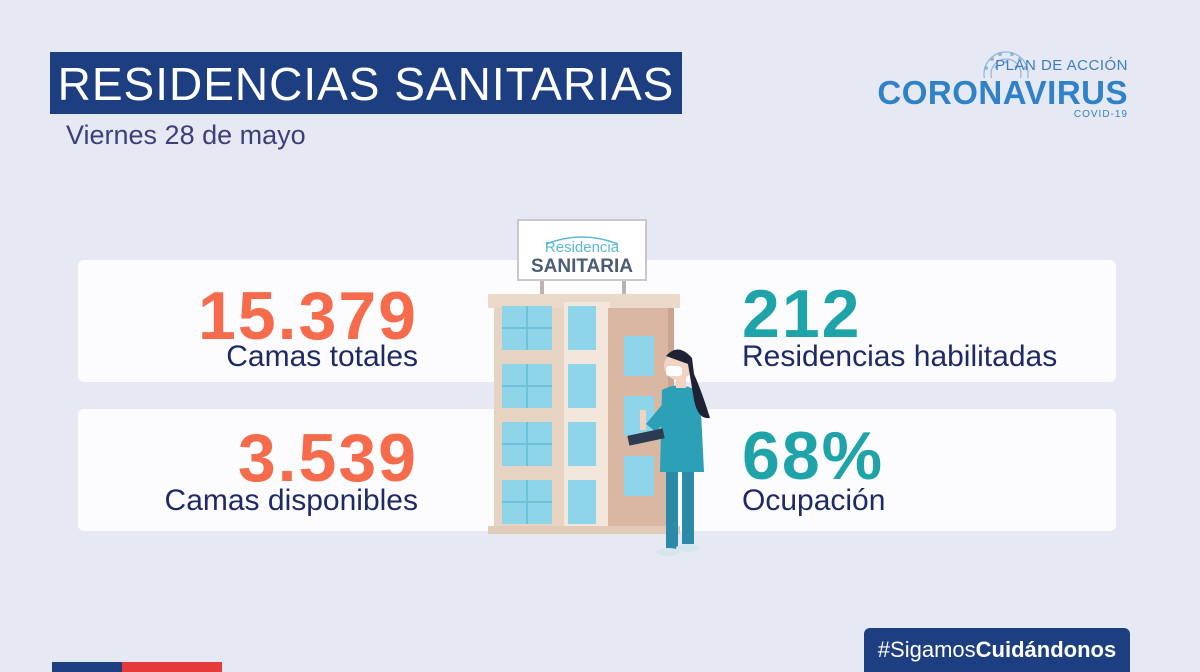 This screenshot has height=672, width=1200. I want to click on logo-main-text: CORONAVIRUS, so click(1002, 92).